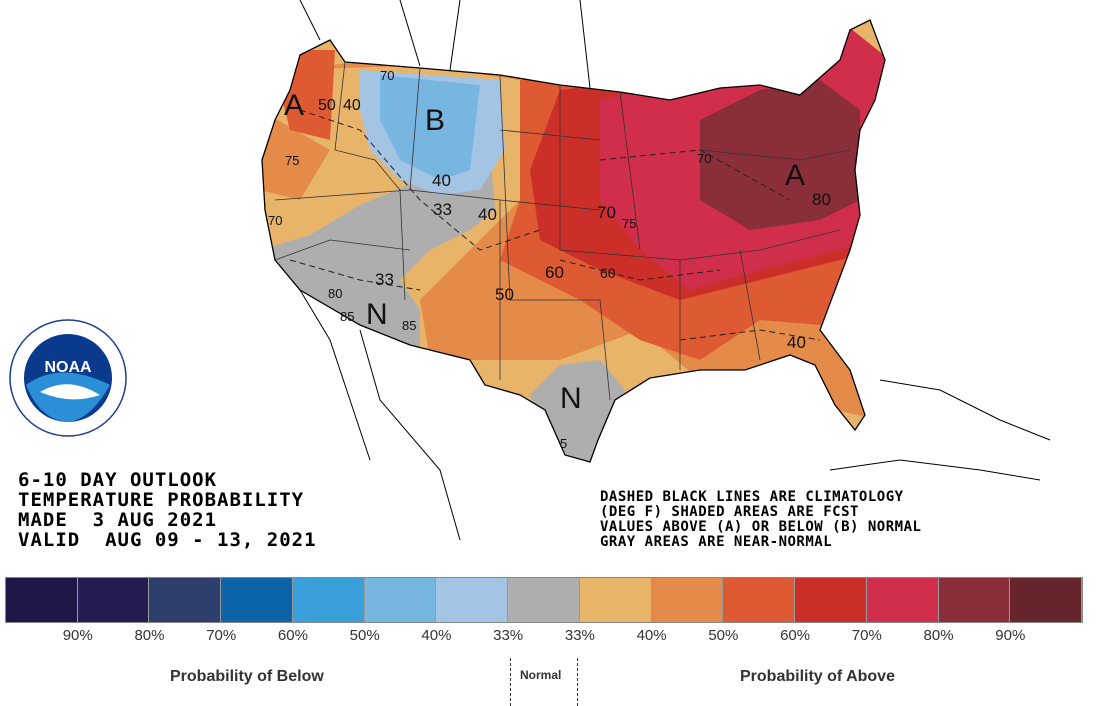 This screenshot has width=1106, height=706. I want to click on above-label: Probability of Above, so click(817, 676).